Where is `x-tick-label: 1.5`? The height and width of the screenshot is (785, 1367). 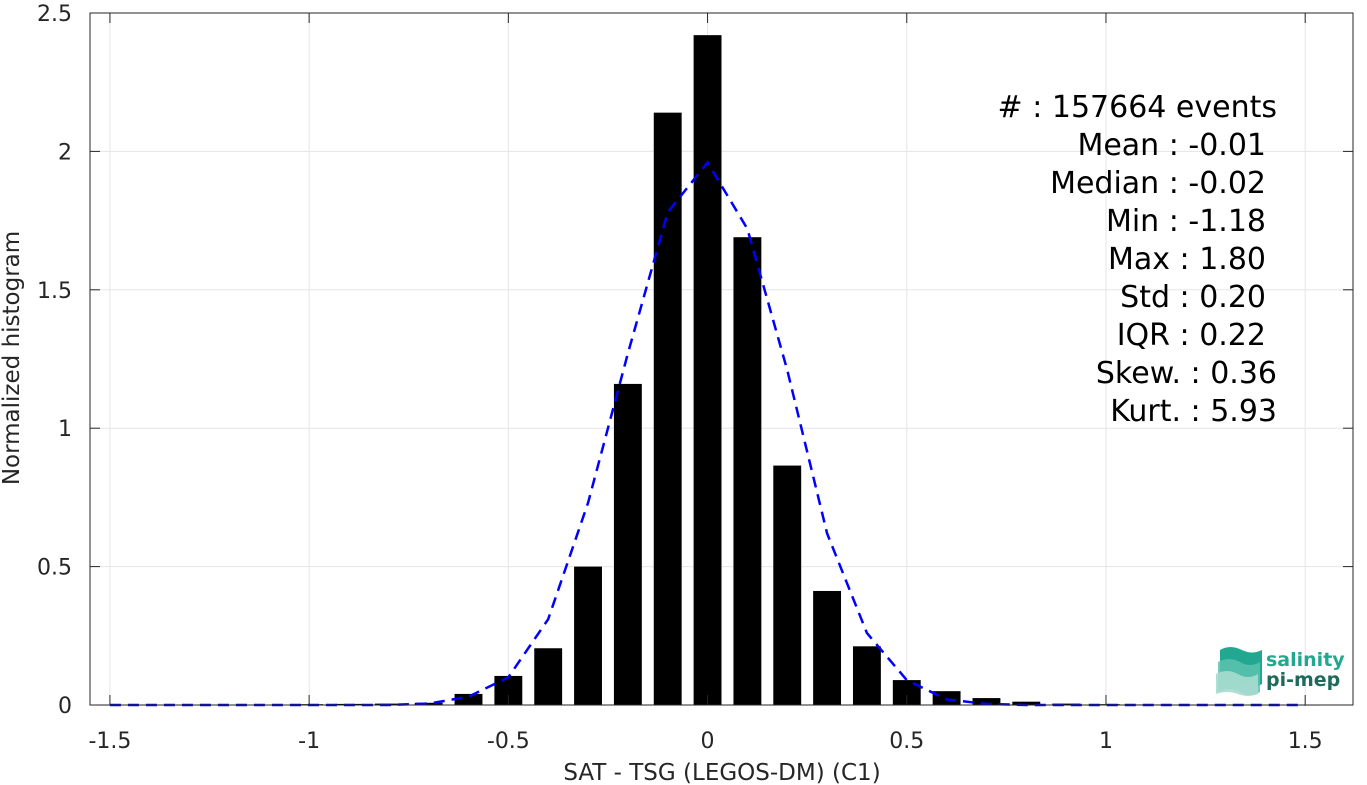 x-tick-label: 1.5 is located at coordinates (1305, 741).